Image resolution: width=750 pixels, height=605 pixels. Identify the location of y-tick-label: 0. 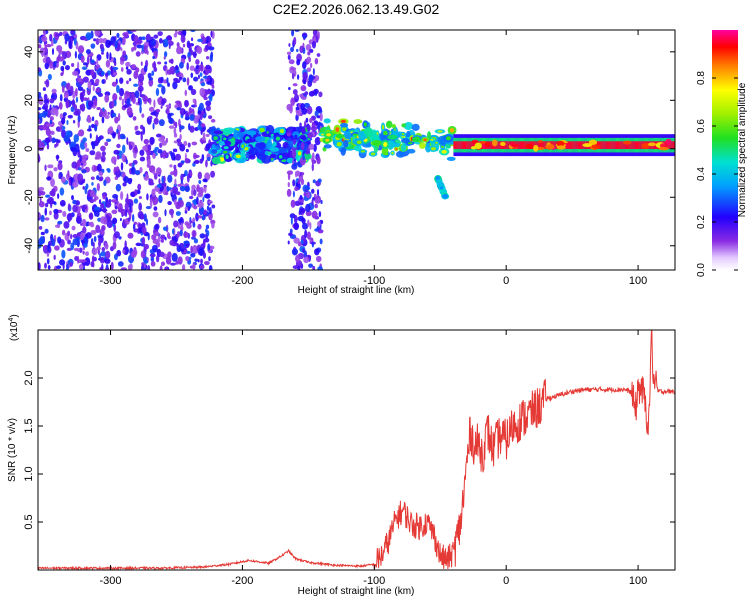
(29, 149).